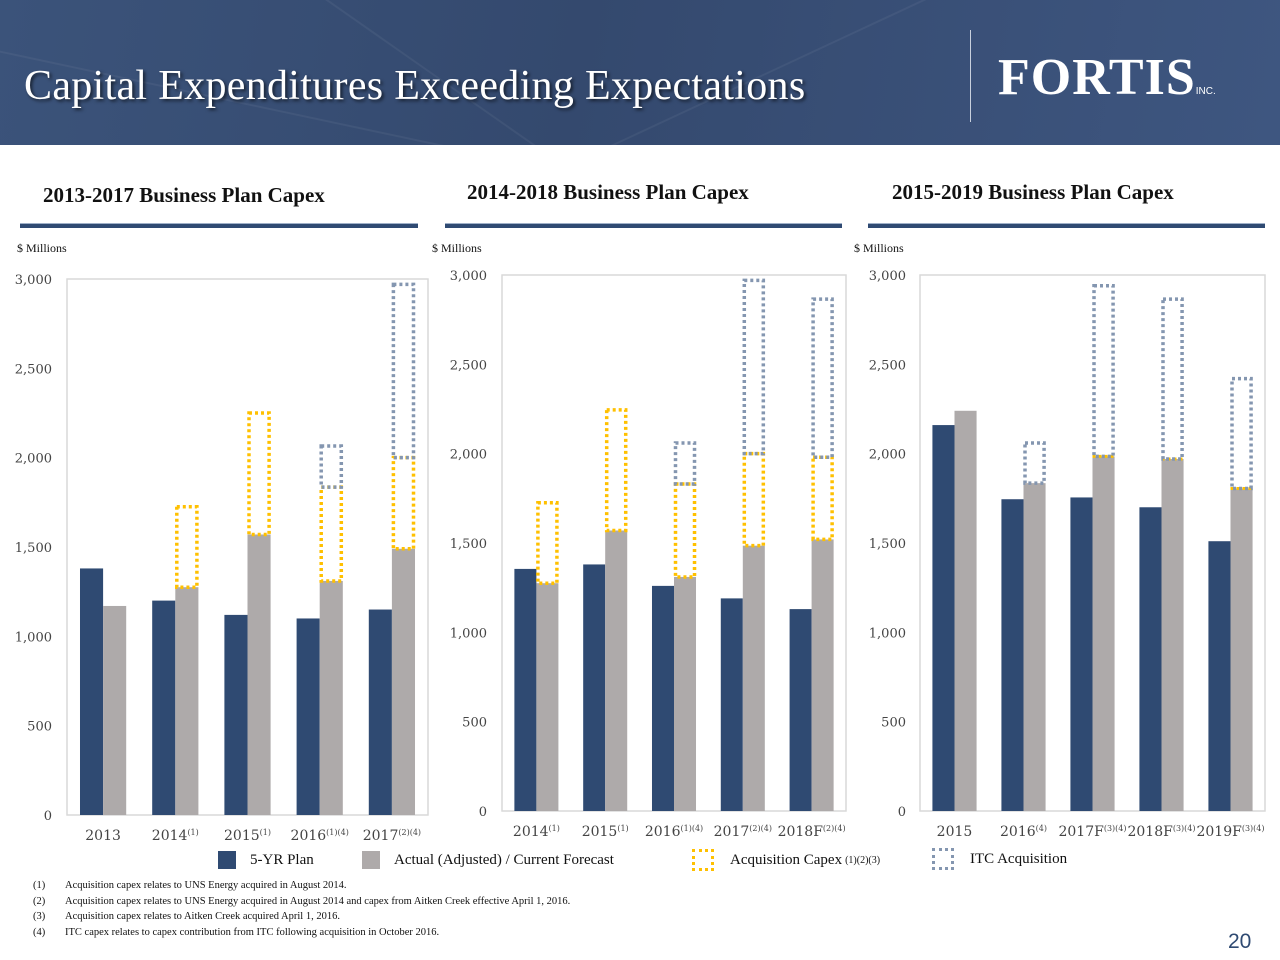  Describe the element at coordinates (227, 860) in the screenshot. I see `legend-swatch-plan` at that location.